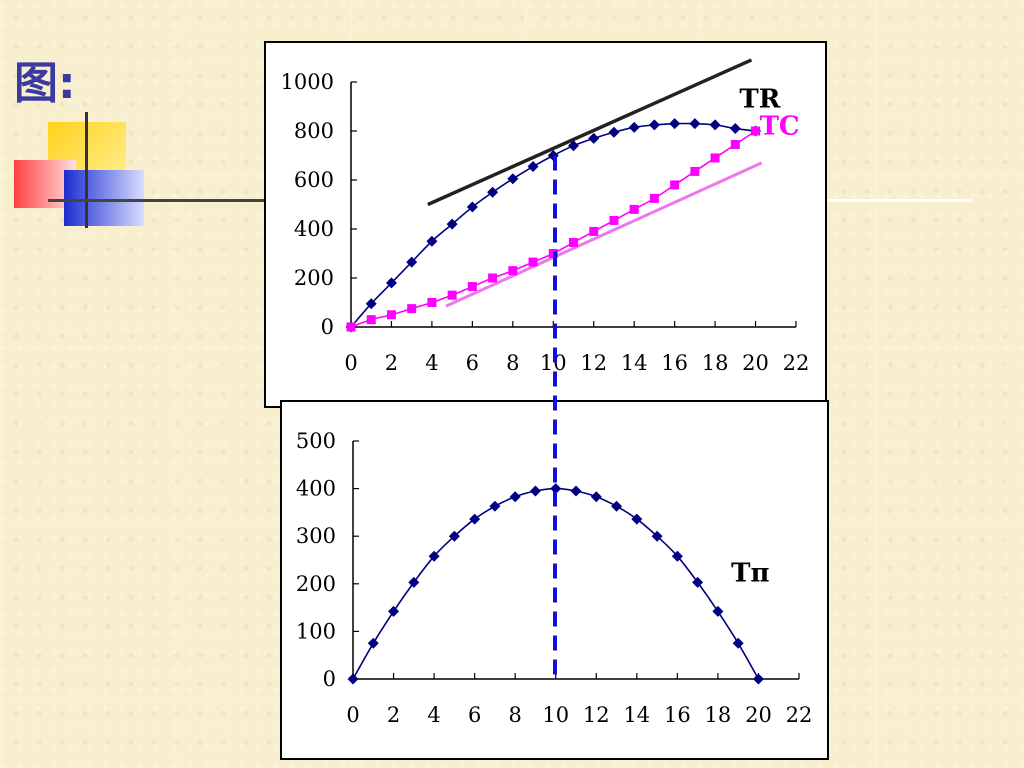 The image size is (1024, 768). What do you see at coordinates (780, 127) in the screenshot?
I see `tc-label: TC` at bounding box center [780, 127].